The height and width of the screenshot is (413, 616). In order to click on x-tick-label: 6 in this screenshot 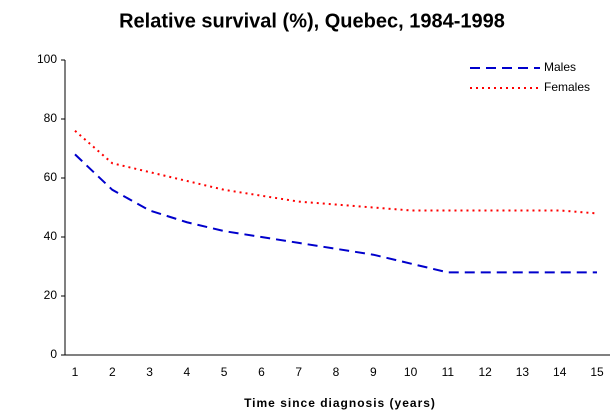, I will do `click(261, 372)`.